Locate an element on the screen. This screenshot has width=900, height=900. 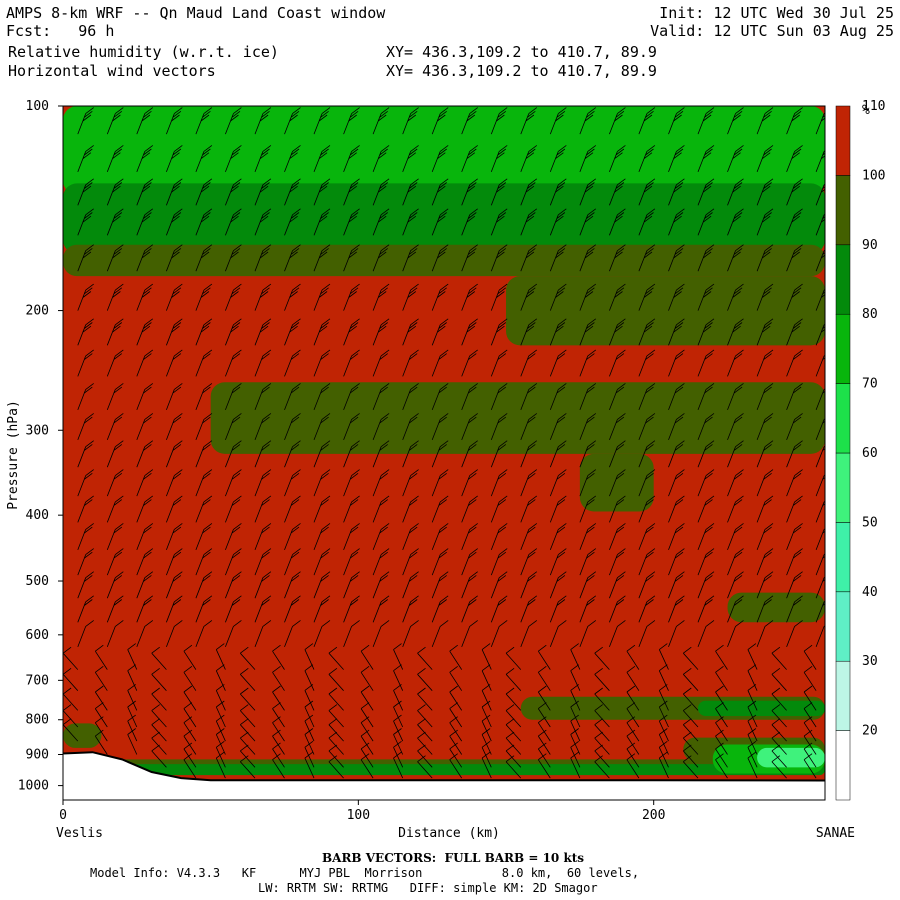
colorbar-label: 30 is located at coordinates (870, 661).